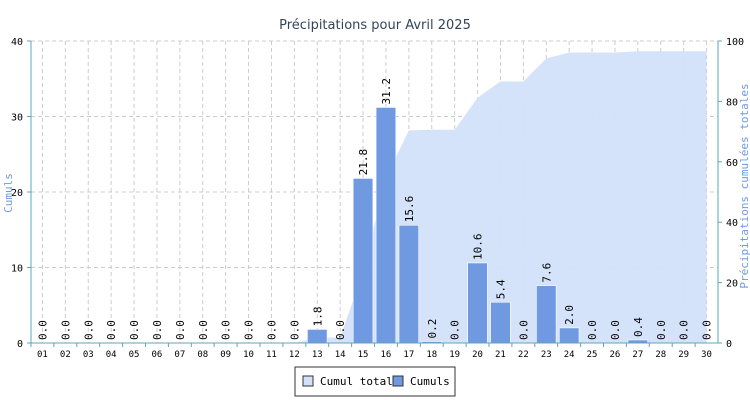 This screenshot has height=400, width=750. I want to click on bar-value-label-10: 0.0, so click(249, 330).